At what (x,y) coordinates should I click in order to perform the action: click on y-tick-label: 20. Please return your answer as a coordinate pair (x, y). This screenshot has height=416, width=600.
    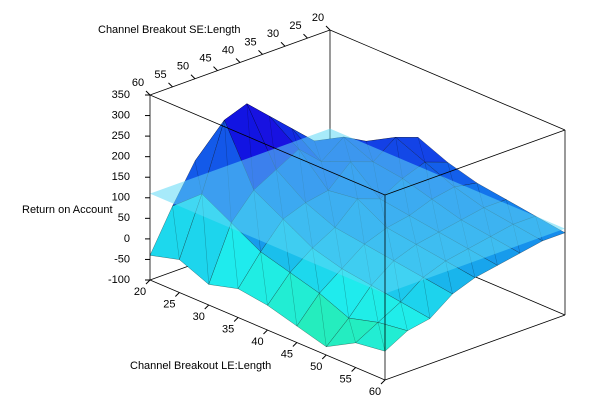
    Looking at the image, I should click on (318, 18).